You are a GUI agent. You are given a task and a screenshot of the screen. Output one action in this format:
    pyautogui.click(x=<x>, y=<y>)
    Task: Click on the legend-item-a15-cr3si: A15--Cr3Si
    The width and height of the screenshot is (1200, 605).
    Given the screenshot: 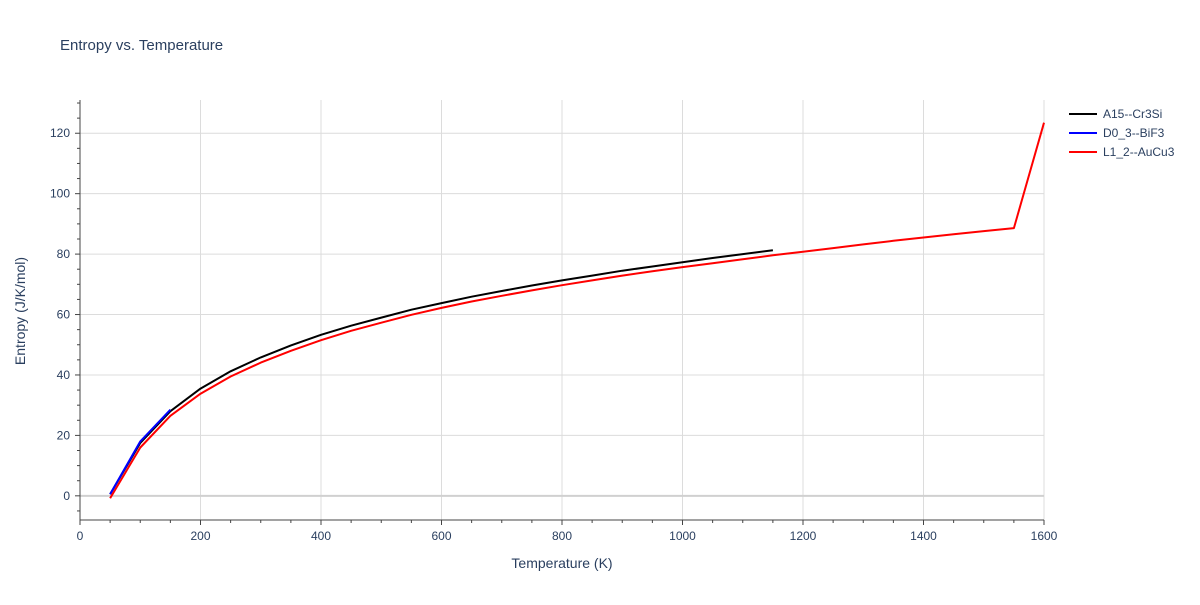 What is the action you would take?
    pyautogui.click(x=1115, y=114)
    